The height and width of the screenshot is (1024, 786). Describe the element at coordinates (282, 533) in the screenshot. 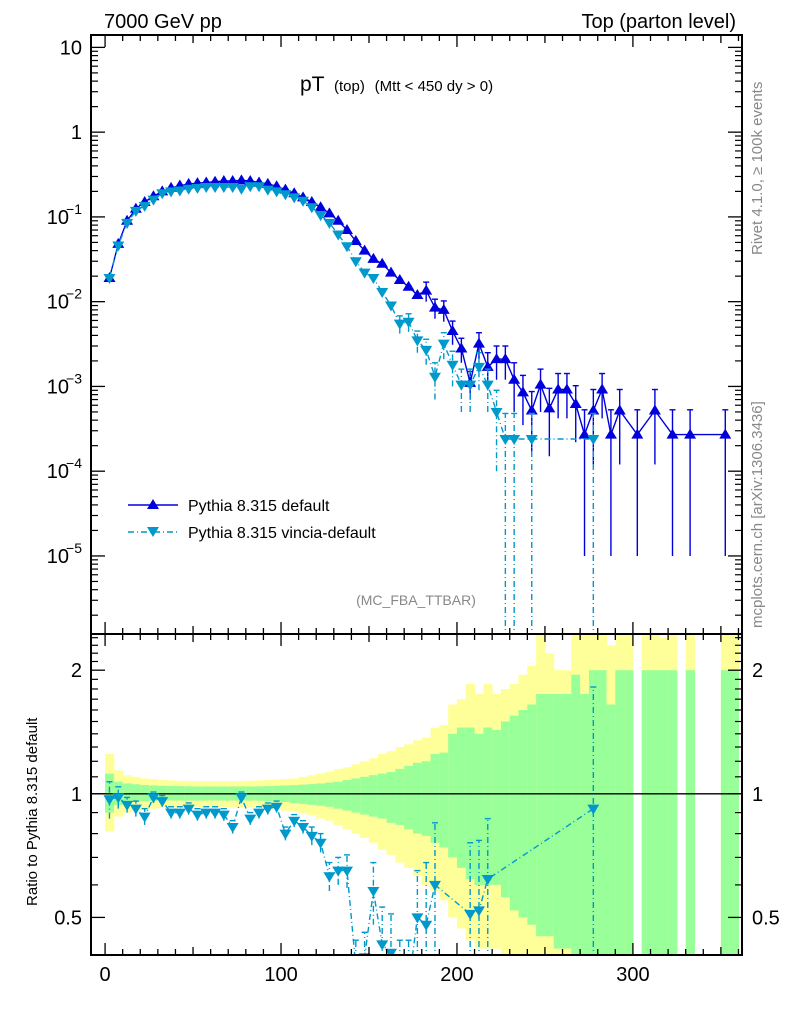

I see `legend-label-vincia: Pythia 8.315 vincia-default` at that location.